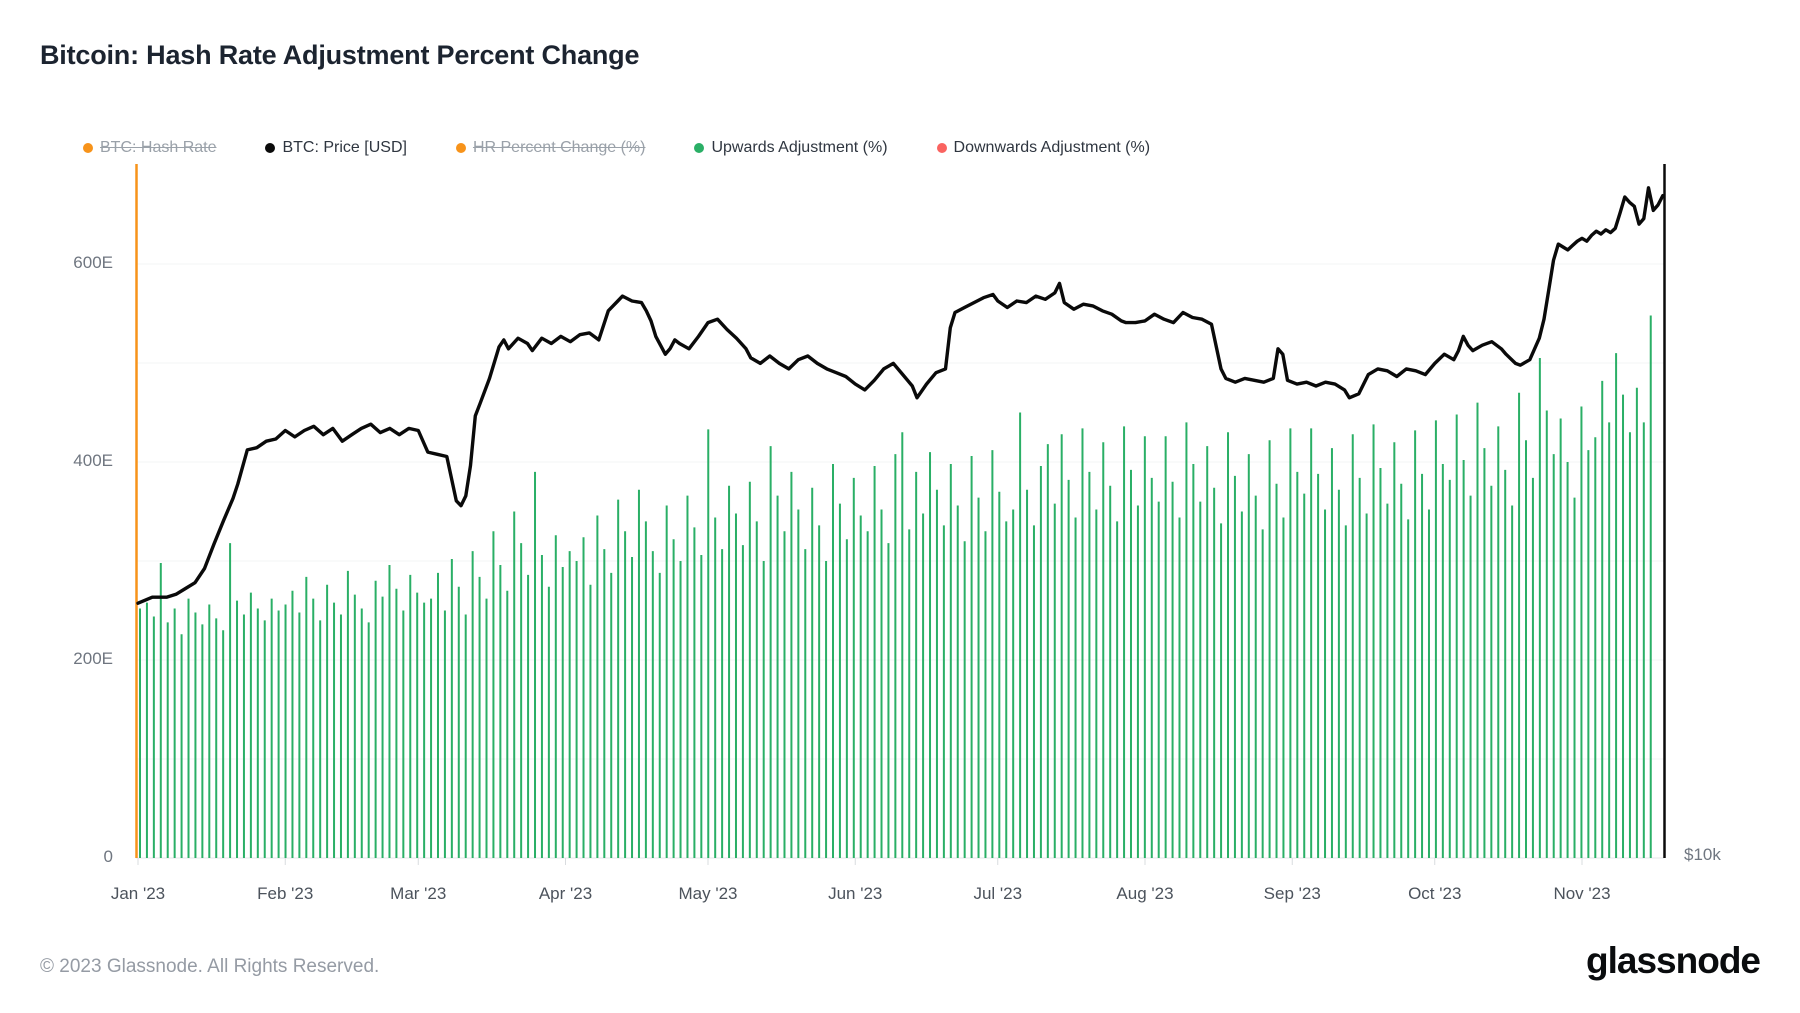 Image resolution: width=1800 pixels, height=1013 pixels. I want to click on legend-item: BTC: Hash Rate, so click(149, 148).